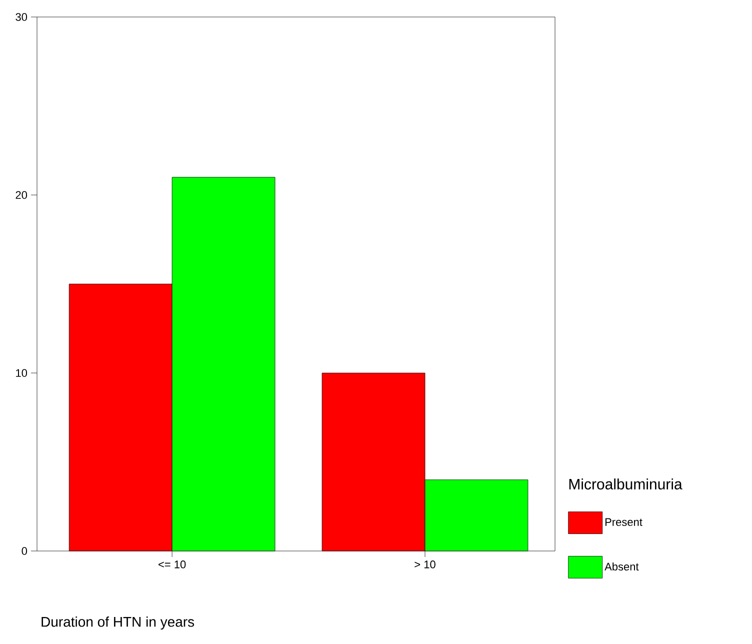  What do you see at coordinates (621, 566) in the screenshot?
I see `legend-label: Absent` at bounding box center [621, 566].